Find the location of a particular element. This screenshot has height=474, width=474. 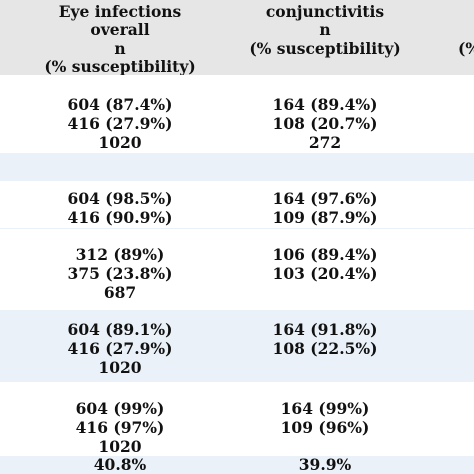

cell-line: 416 (97%) is located at coordinates (120, 427).